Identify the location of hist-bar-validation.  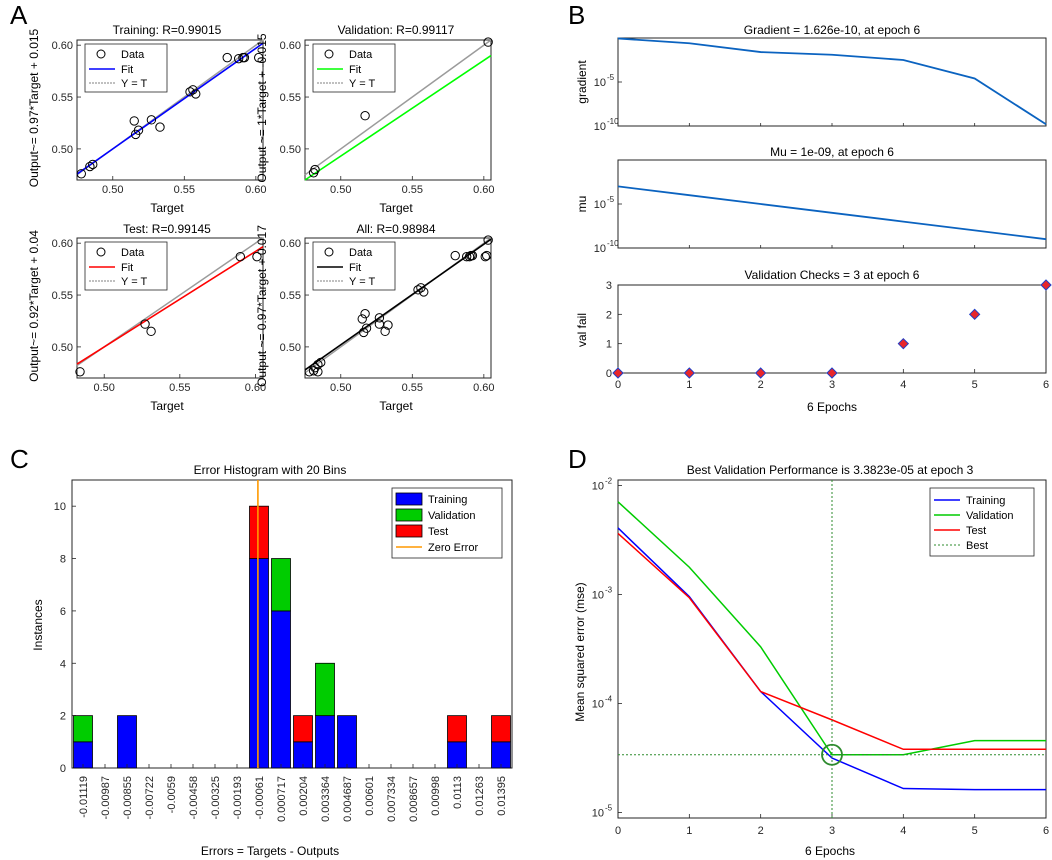
(325, 689).